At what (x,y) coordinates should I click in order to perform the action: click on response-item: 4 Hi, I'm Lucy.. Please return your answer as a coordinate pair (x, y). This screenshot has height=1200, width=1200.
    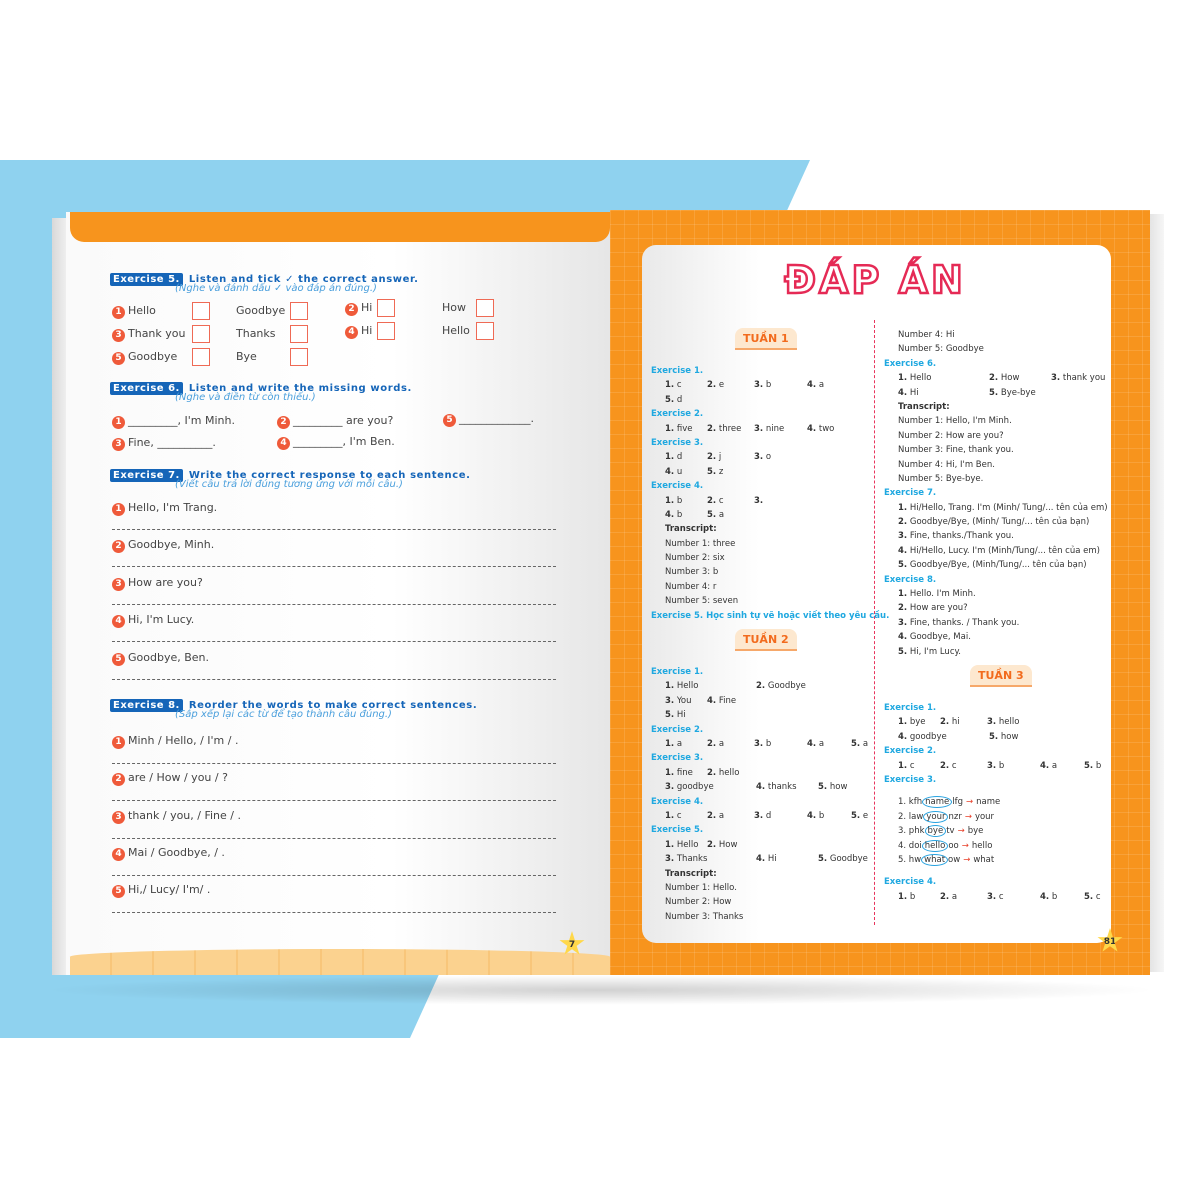
    Looking at the image, I should click on (153, 620).